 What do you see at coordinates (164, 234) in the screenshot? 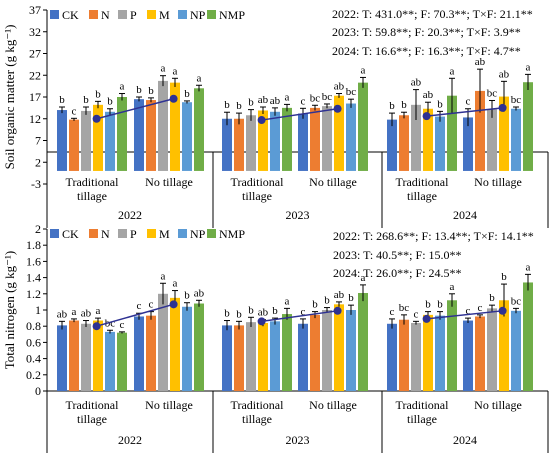
I see `legend-label: M` at bounding box center [164, 234].